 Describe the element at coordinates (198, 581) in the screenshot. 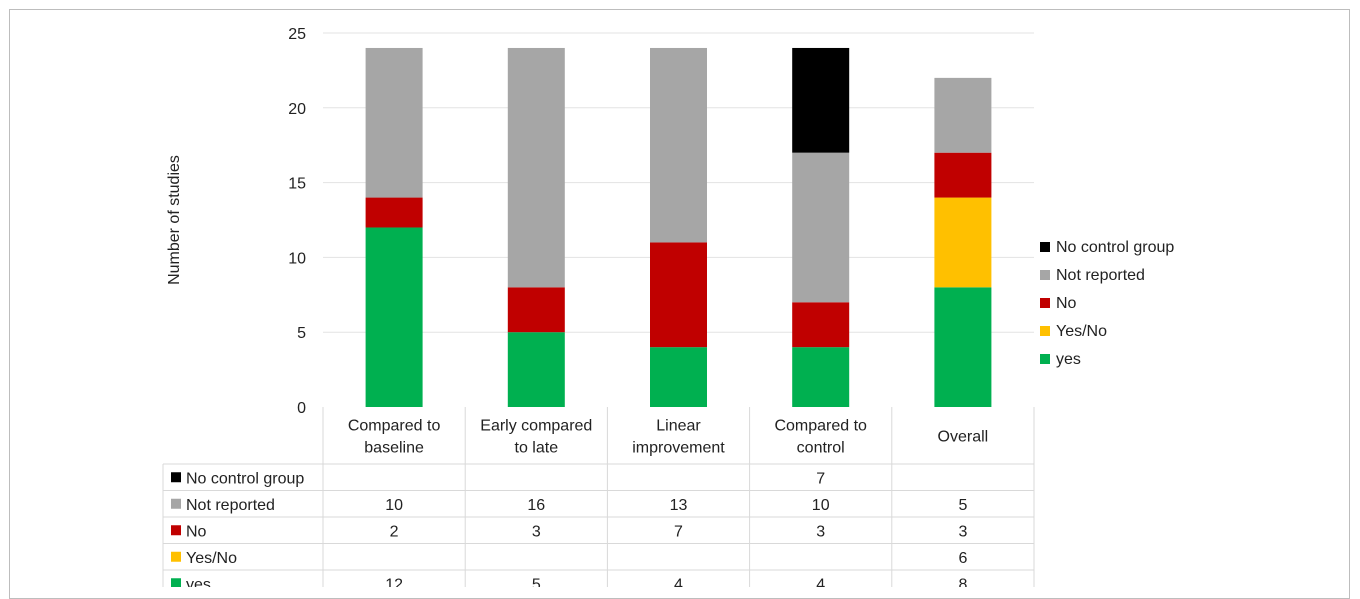

I see `table-row-label: yes` at that location.